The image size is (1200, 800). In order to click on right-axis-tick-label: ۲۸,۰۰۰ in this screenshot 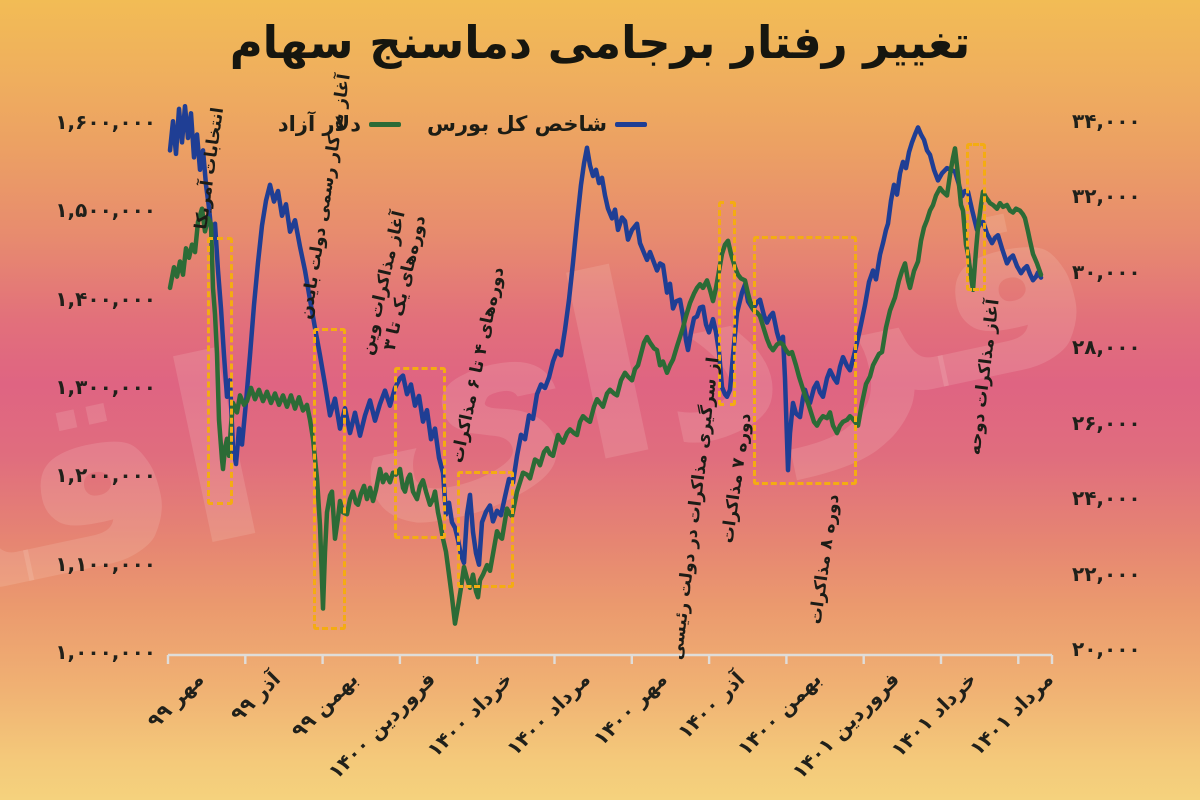, I will do `click(1106, 347)`.